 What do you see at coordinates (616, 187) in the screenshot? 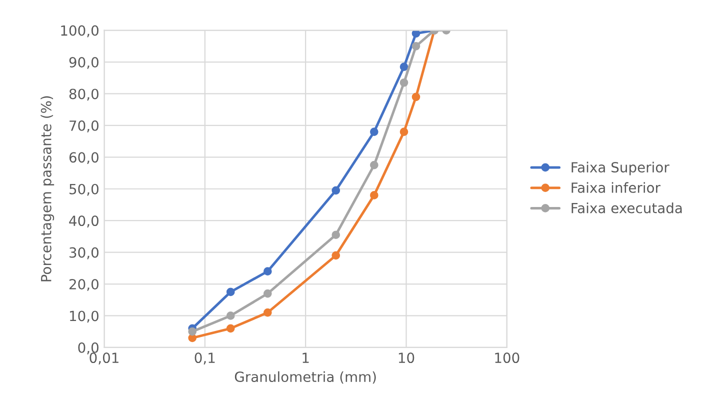
I see `legend-label: Faixa inferior` at bounding box center [616, 187].